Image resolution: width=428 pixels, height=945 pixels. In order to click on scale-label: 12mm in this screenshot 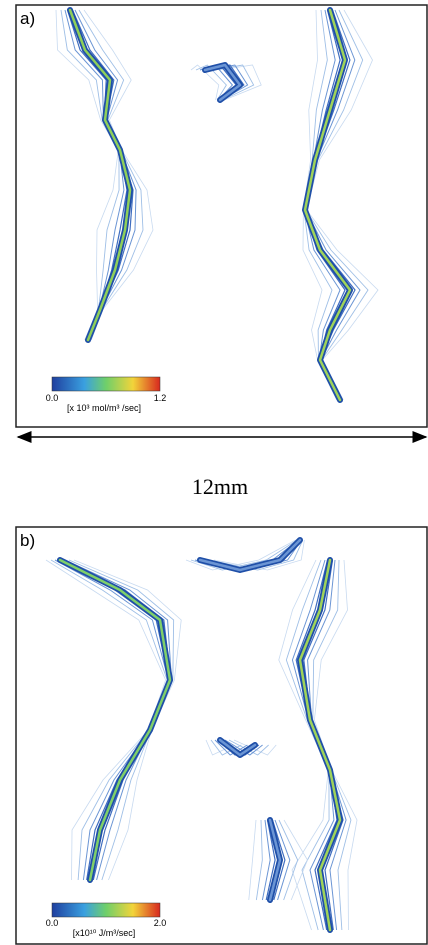, I will do `click(220, 486)`.